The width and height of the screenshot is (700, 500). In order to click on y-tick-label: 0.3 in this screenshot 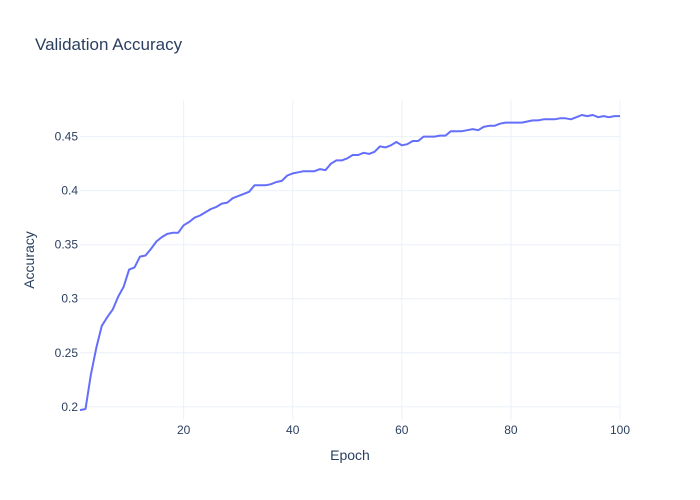, I will do `click(69, 299)`.